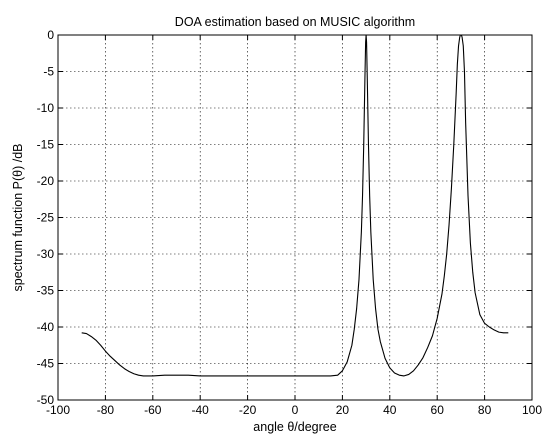 This screenshot has height=435, width=549. I want to click on x-tick-label: -60, so click(153, 410).